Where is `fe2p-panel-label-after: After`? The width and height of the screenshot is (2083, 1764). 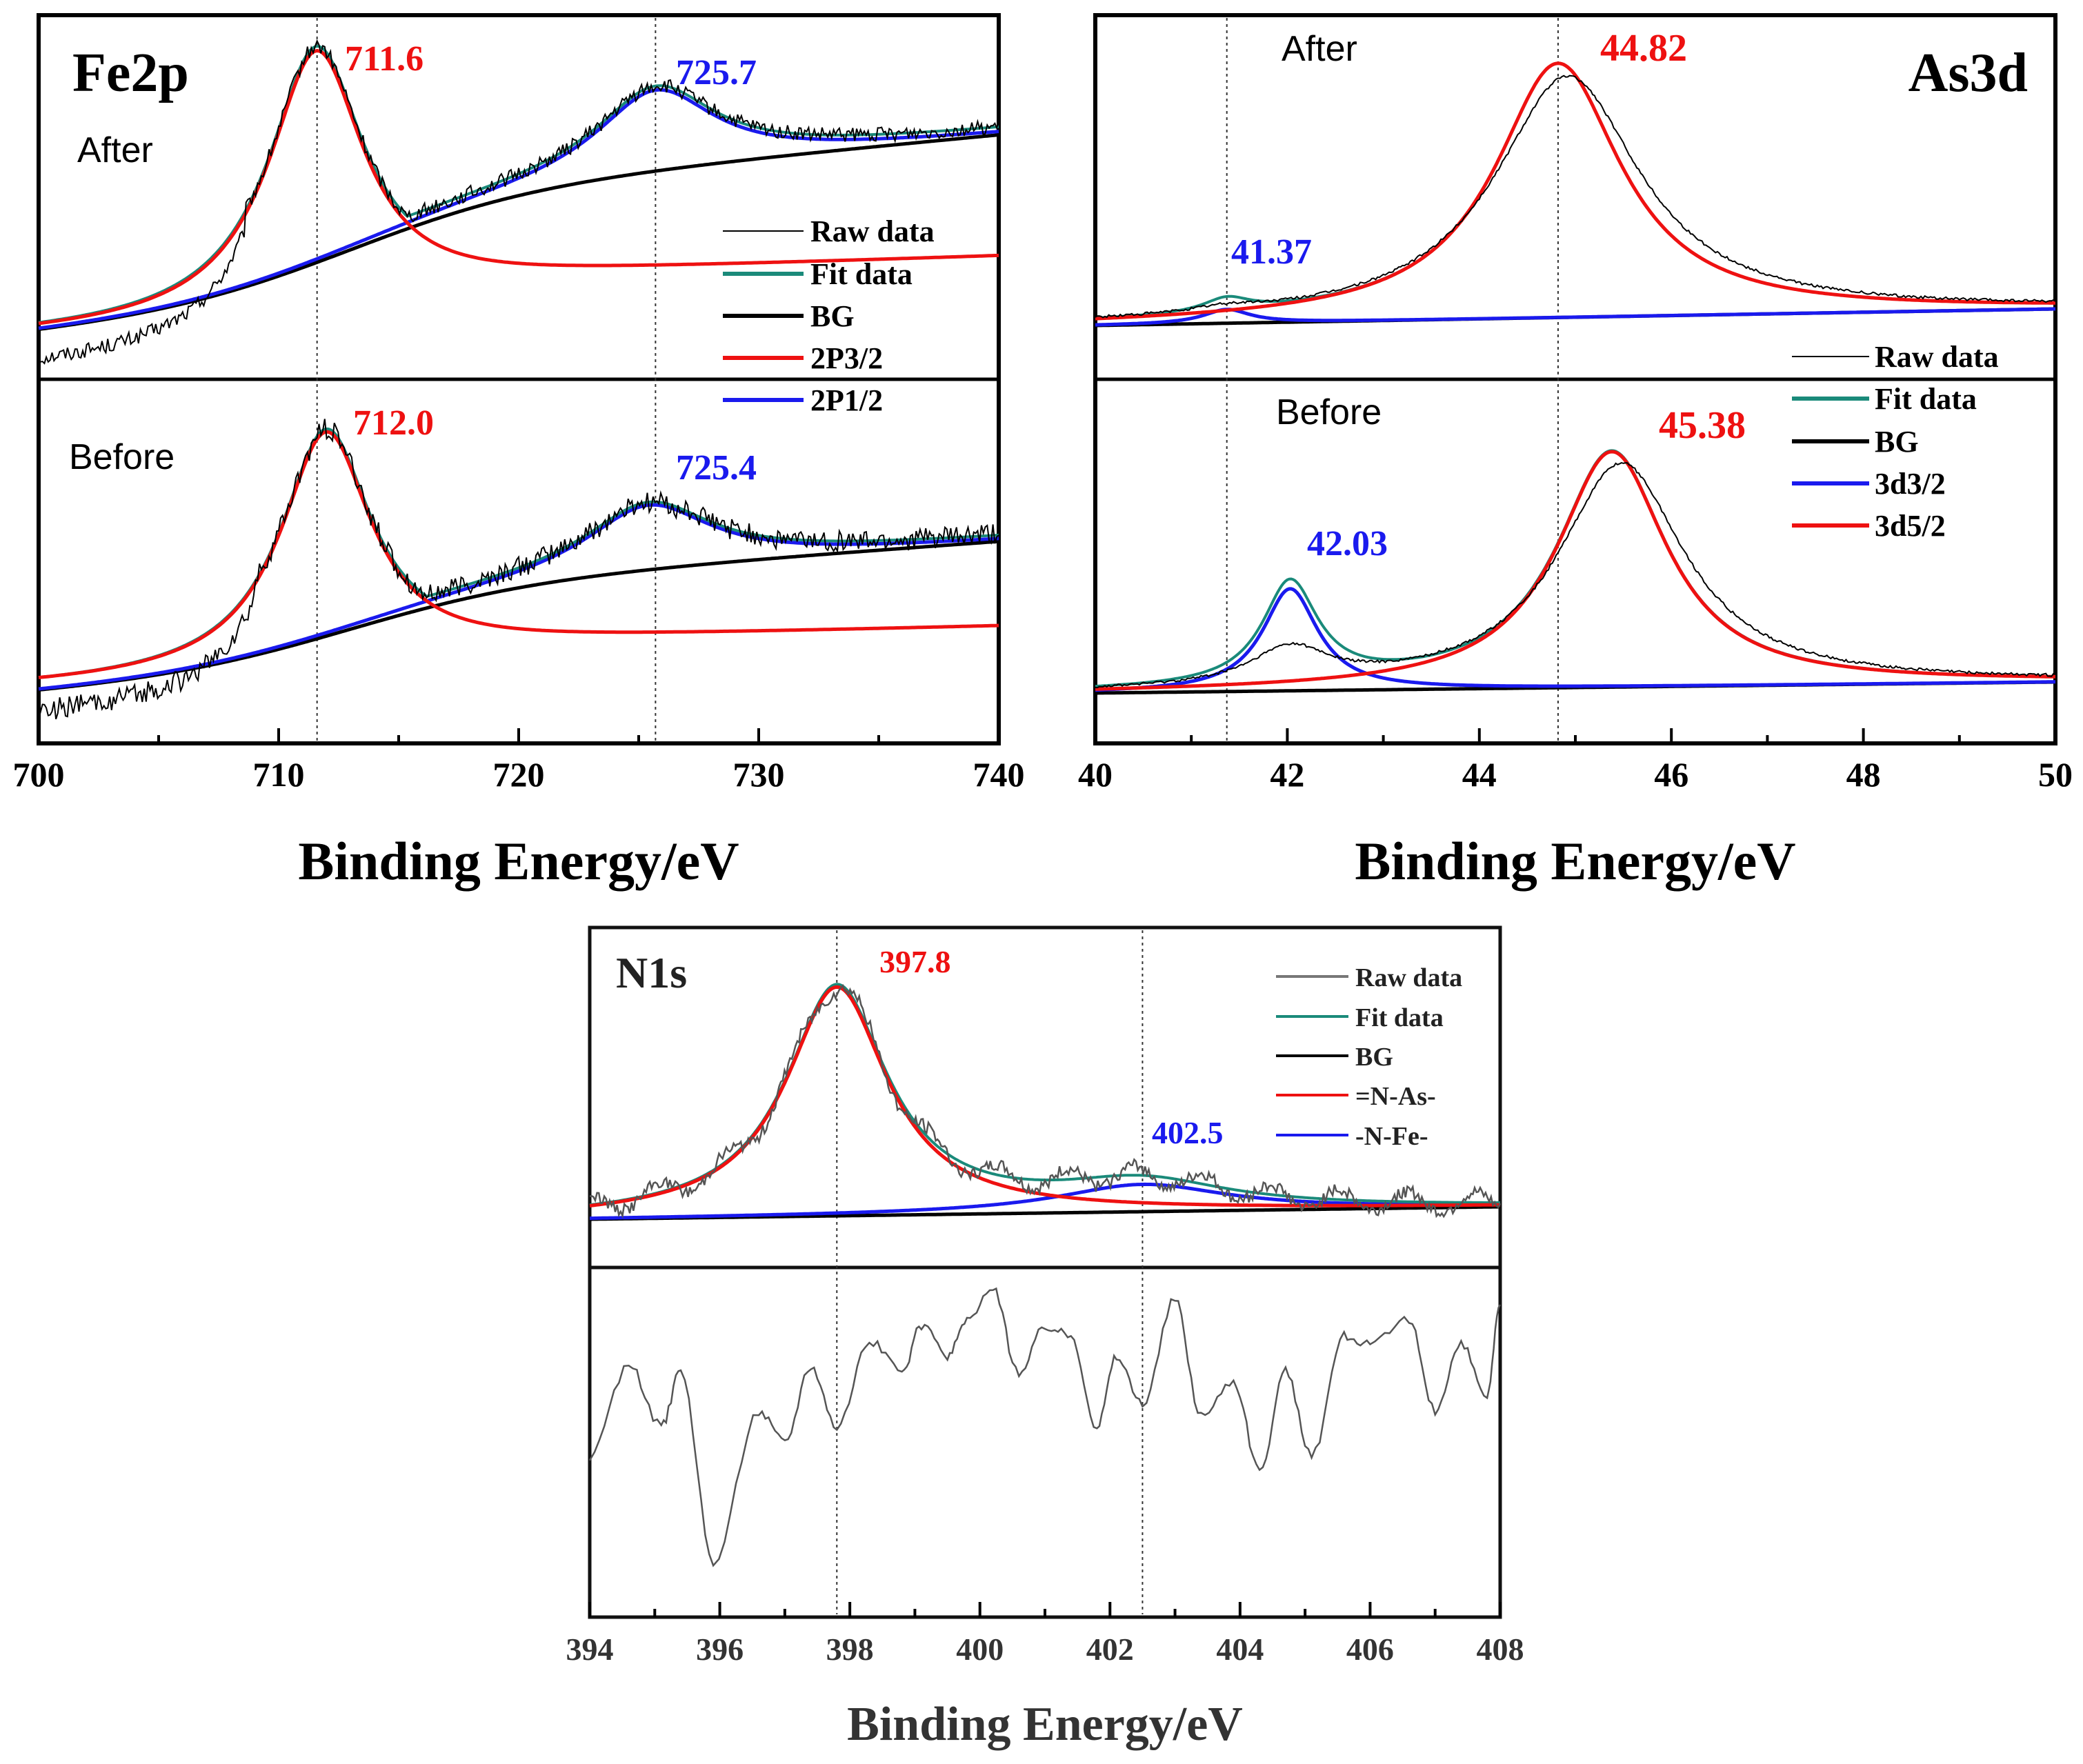 fe2p-panel-label-after: After is located at coordinates (115, 150).